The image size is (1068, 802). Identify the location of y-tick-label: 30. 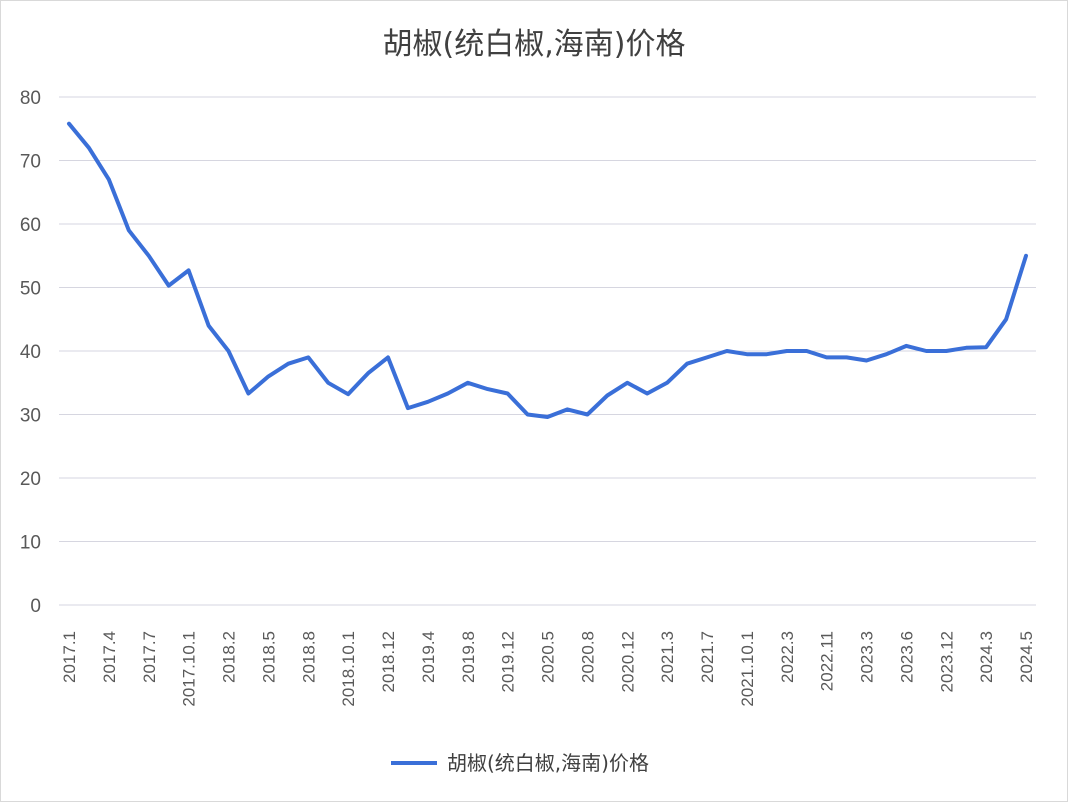
(30, 416).